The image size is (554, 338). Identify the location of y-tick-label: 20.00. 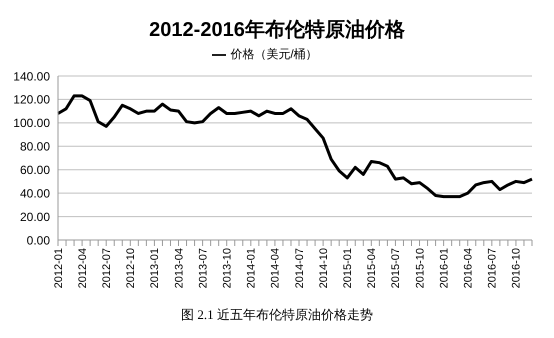
(35, 217).